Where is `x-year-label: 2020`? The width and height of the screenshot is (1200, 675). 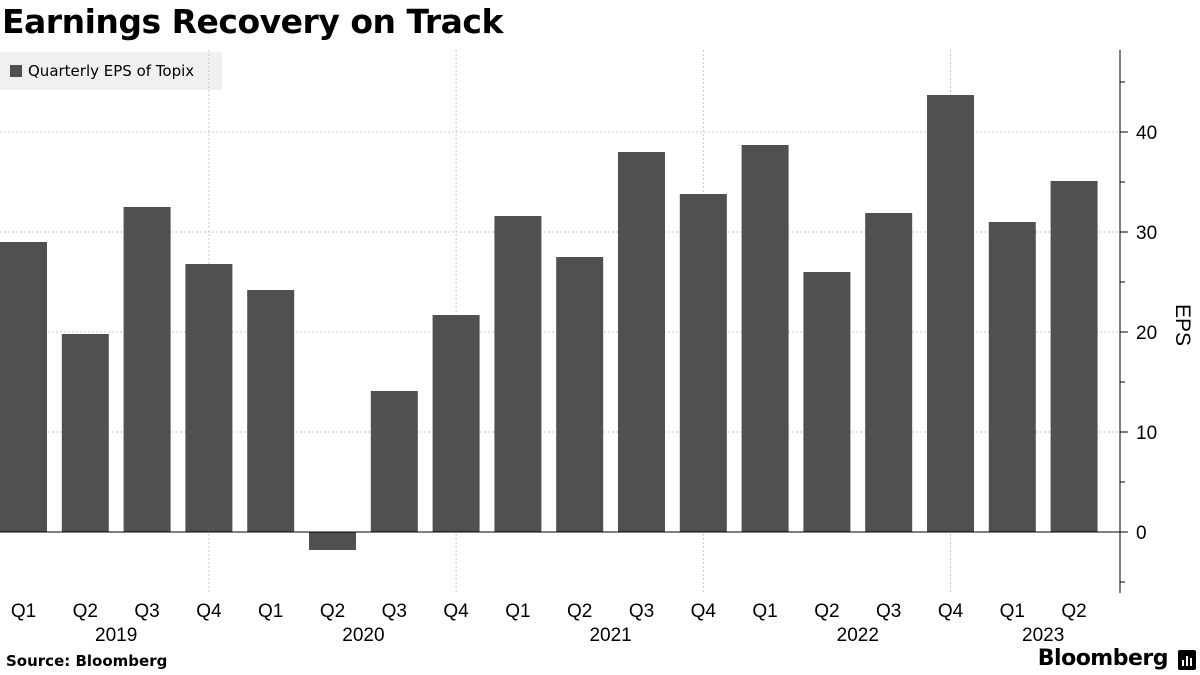
x-year-label: 2020 is located at coordinates (363, 635).